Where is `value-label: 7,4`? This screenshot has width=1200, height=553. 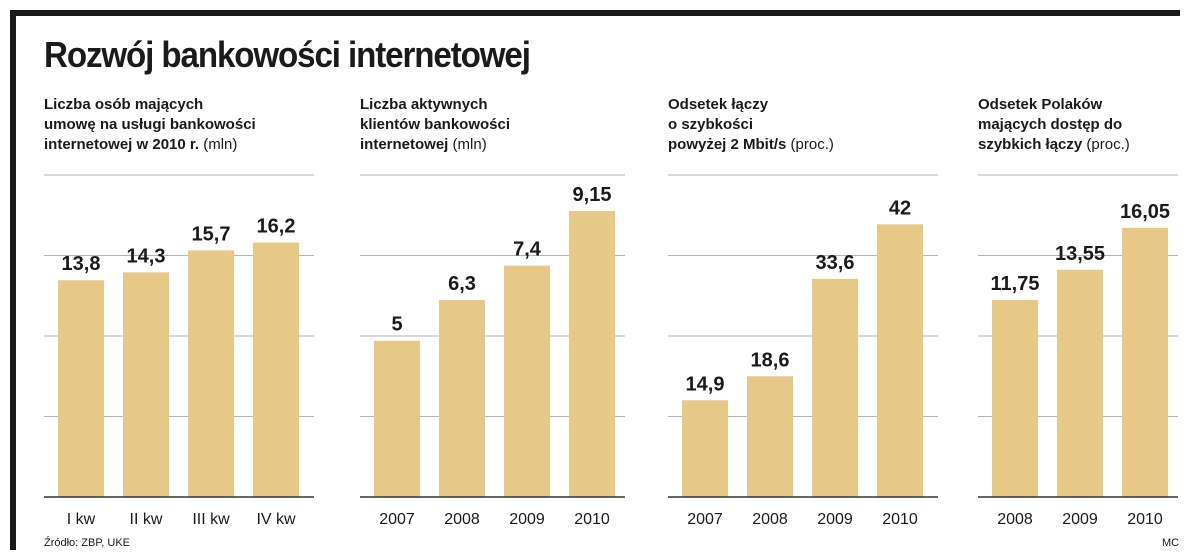
value-label: 7,4 is located at coordinates (527, 250).